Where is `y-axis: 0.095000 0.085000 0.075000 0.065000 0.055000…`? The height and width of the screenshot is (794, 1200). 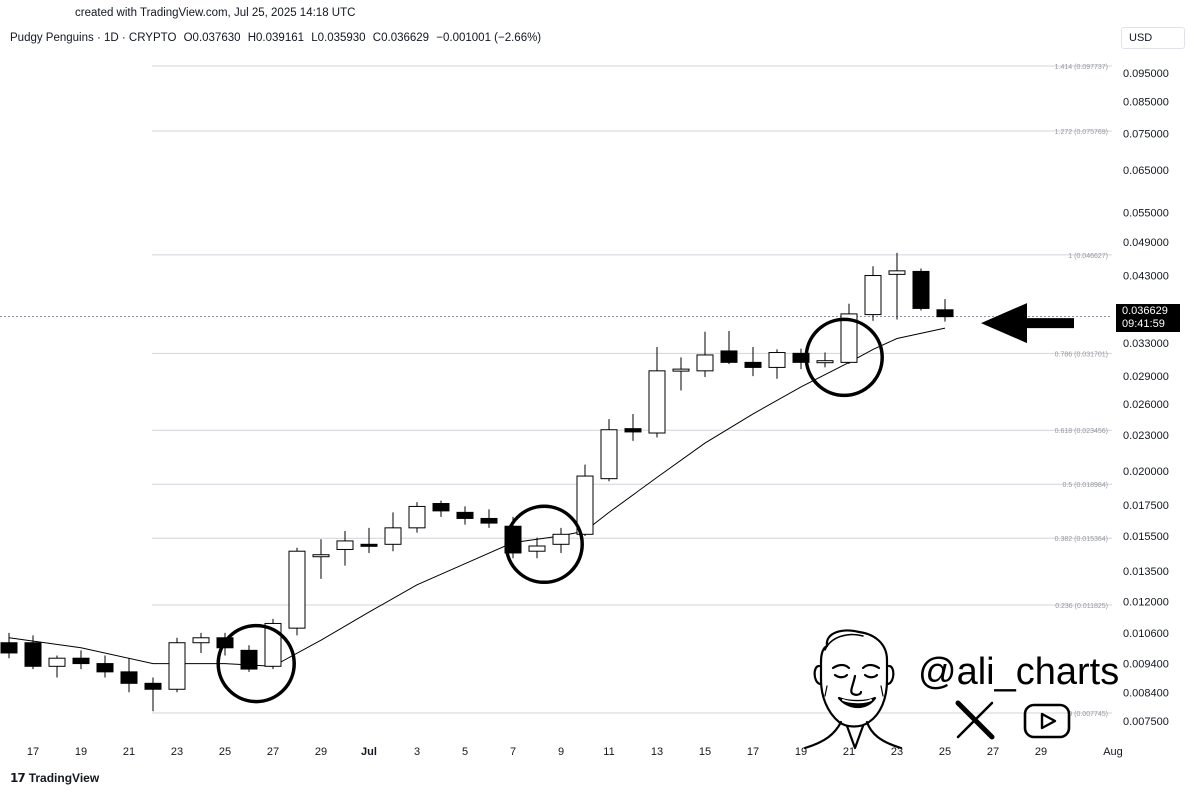
y-axis: 0.095000 0.085000 0.075000 0.065000 0.055000… is located at coordinates (1146, 398).